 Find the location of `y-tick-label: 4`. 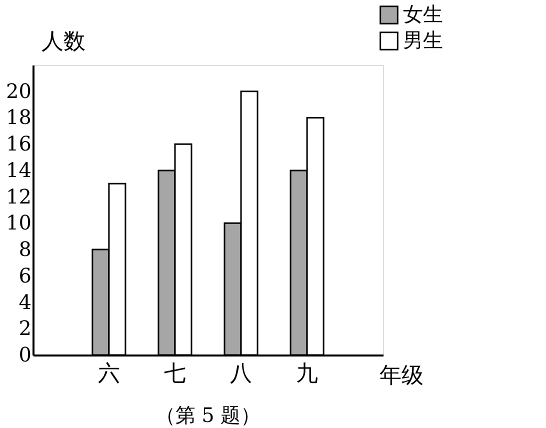

y-tick-label: 4 is located at coordinates (25, 302).